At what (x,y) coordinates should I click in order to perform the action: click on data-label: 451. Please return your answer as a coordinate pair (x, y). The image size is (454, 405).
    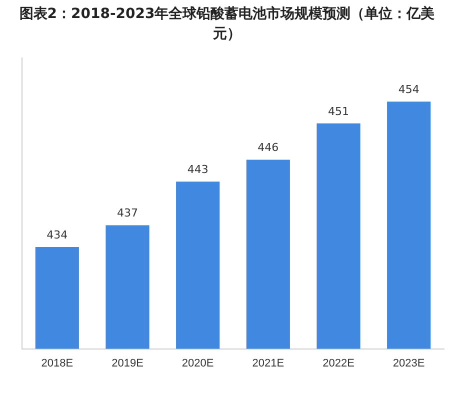
    Looking at the image, I should click on (338, 111).